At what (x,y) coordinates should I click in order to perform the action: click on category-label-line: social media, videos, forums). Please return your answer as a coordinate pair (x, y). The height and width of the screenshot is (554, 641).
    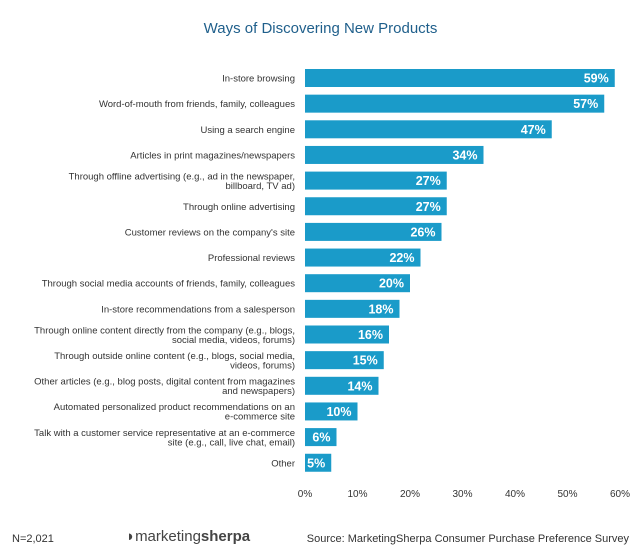
    Looking at the image, I should click on (233, 340).